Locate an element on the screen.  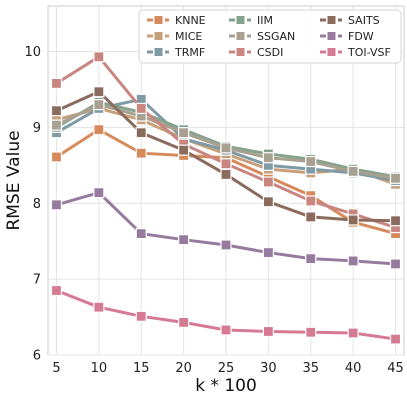
y-tick-label: 9 is located at coordinates (37, 128).